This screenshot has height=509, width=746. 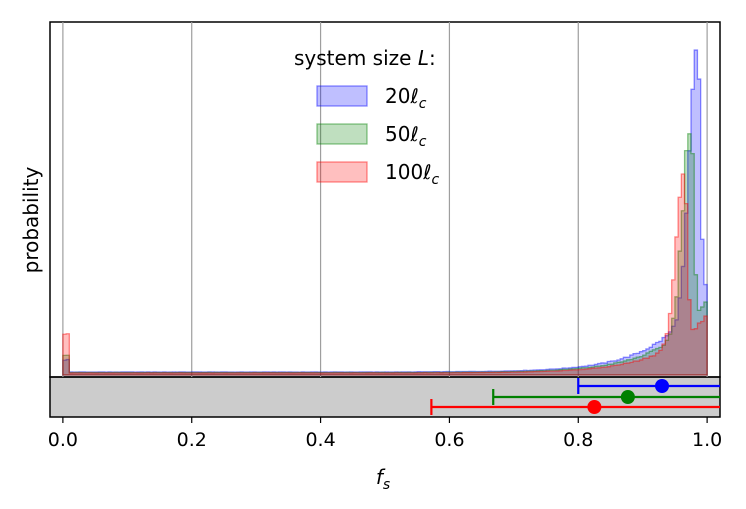 I want to click on legend-label-sub-2: c, so click(x=423, y=142).